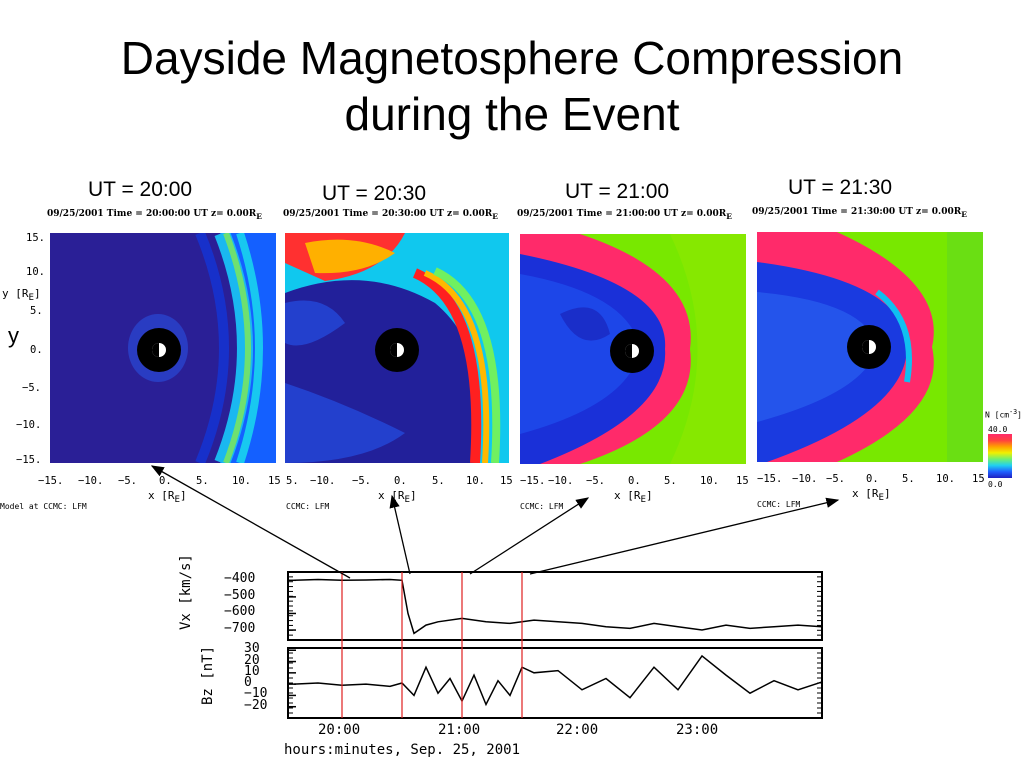  I want to click on ut-label-1: UT = 20:00, so click(140, 189).